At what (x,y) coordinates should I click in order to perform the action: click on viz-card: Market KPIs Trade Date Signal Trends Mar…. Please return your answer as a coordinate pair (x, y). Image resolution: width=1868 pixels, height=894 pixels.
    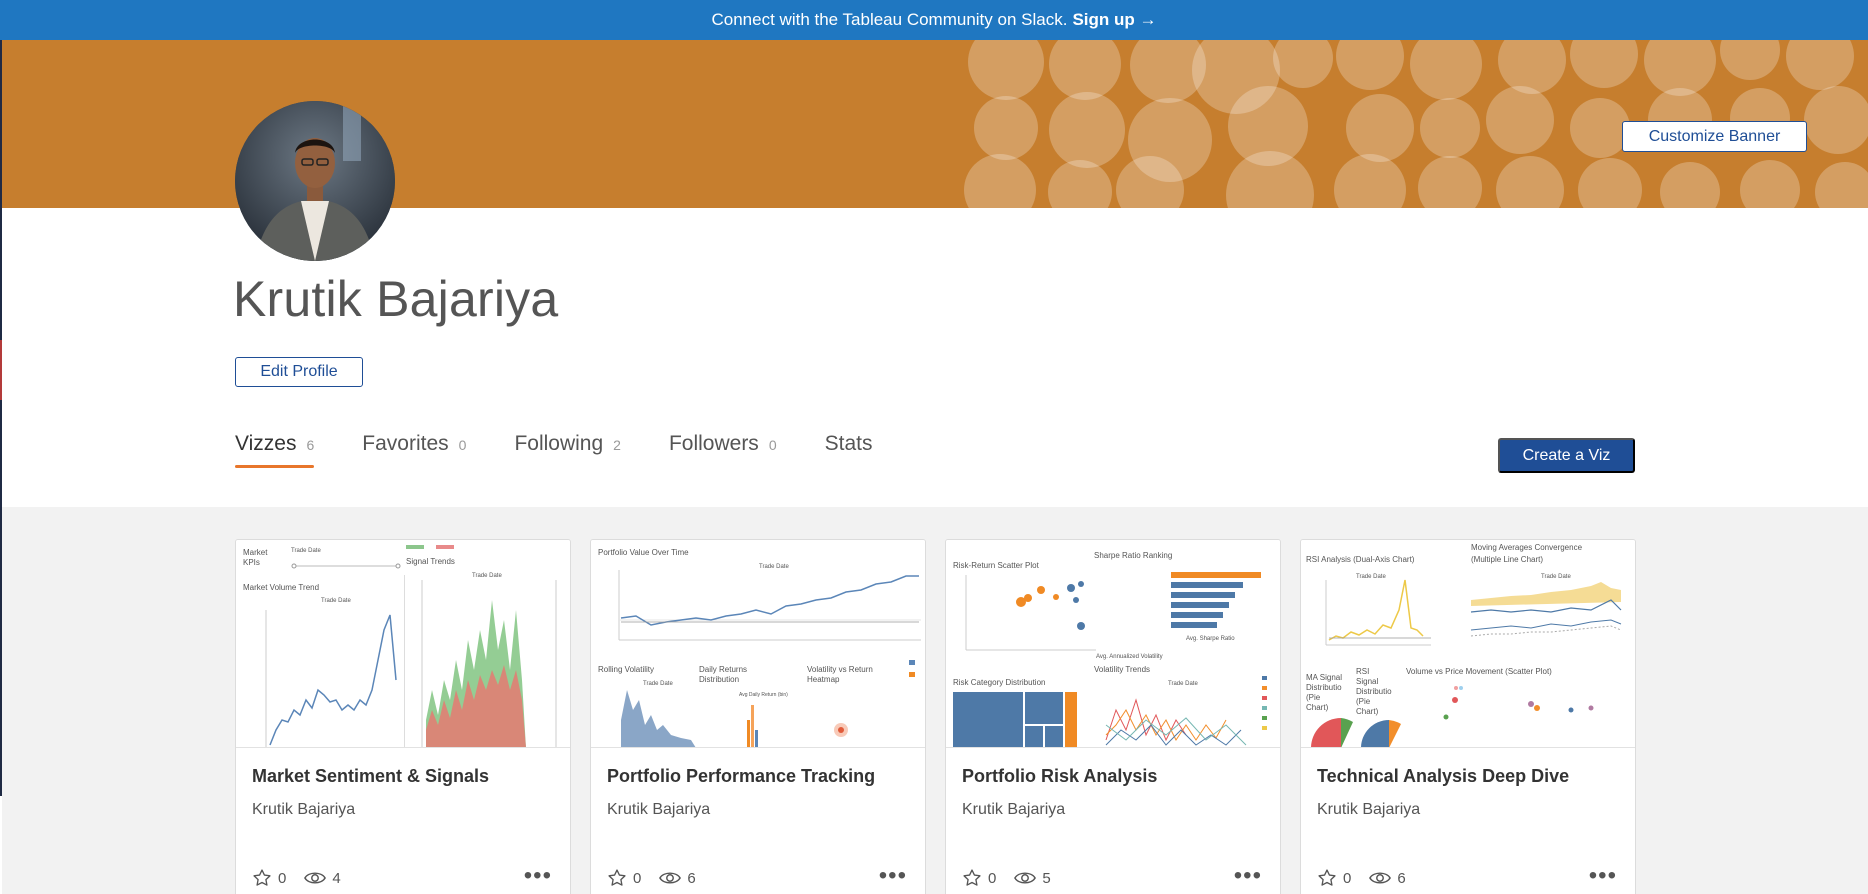
    Looking at the image, I should click on (403, 716).